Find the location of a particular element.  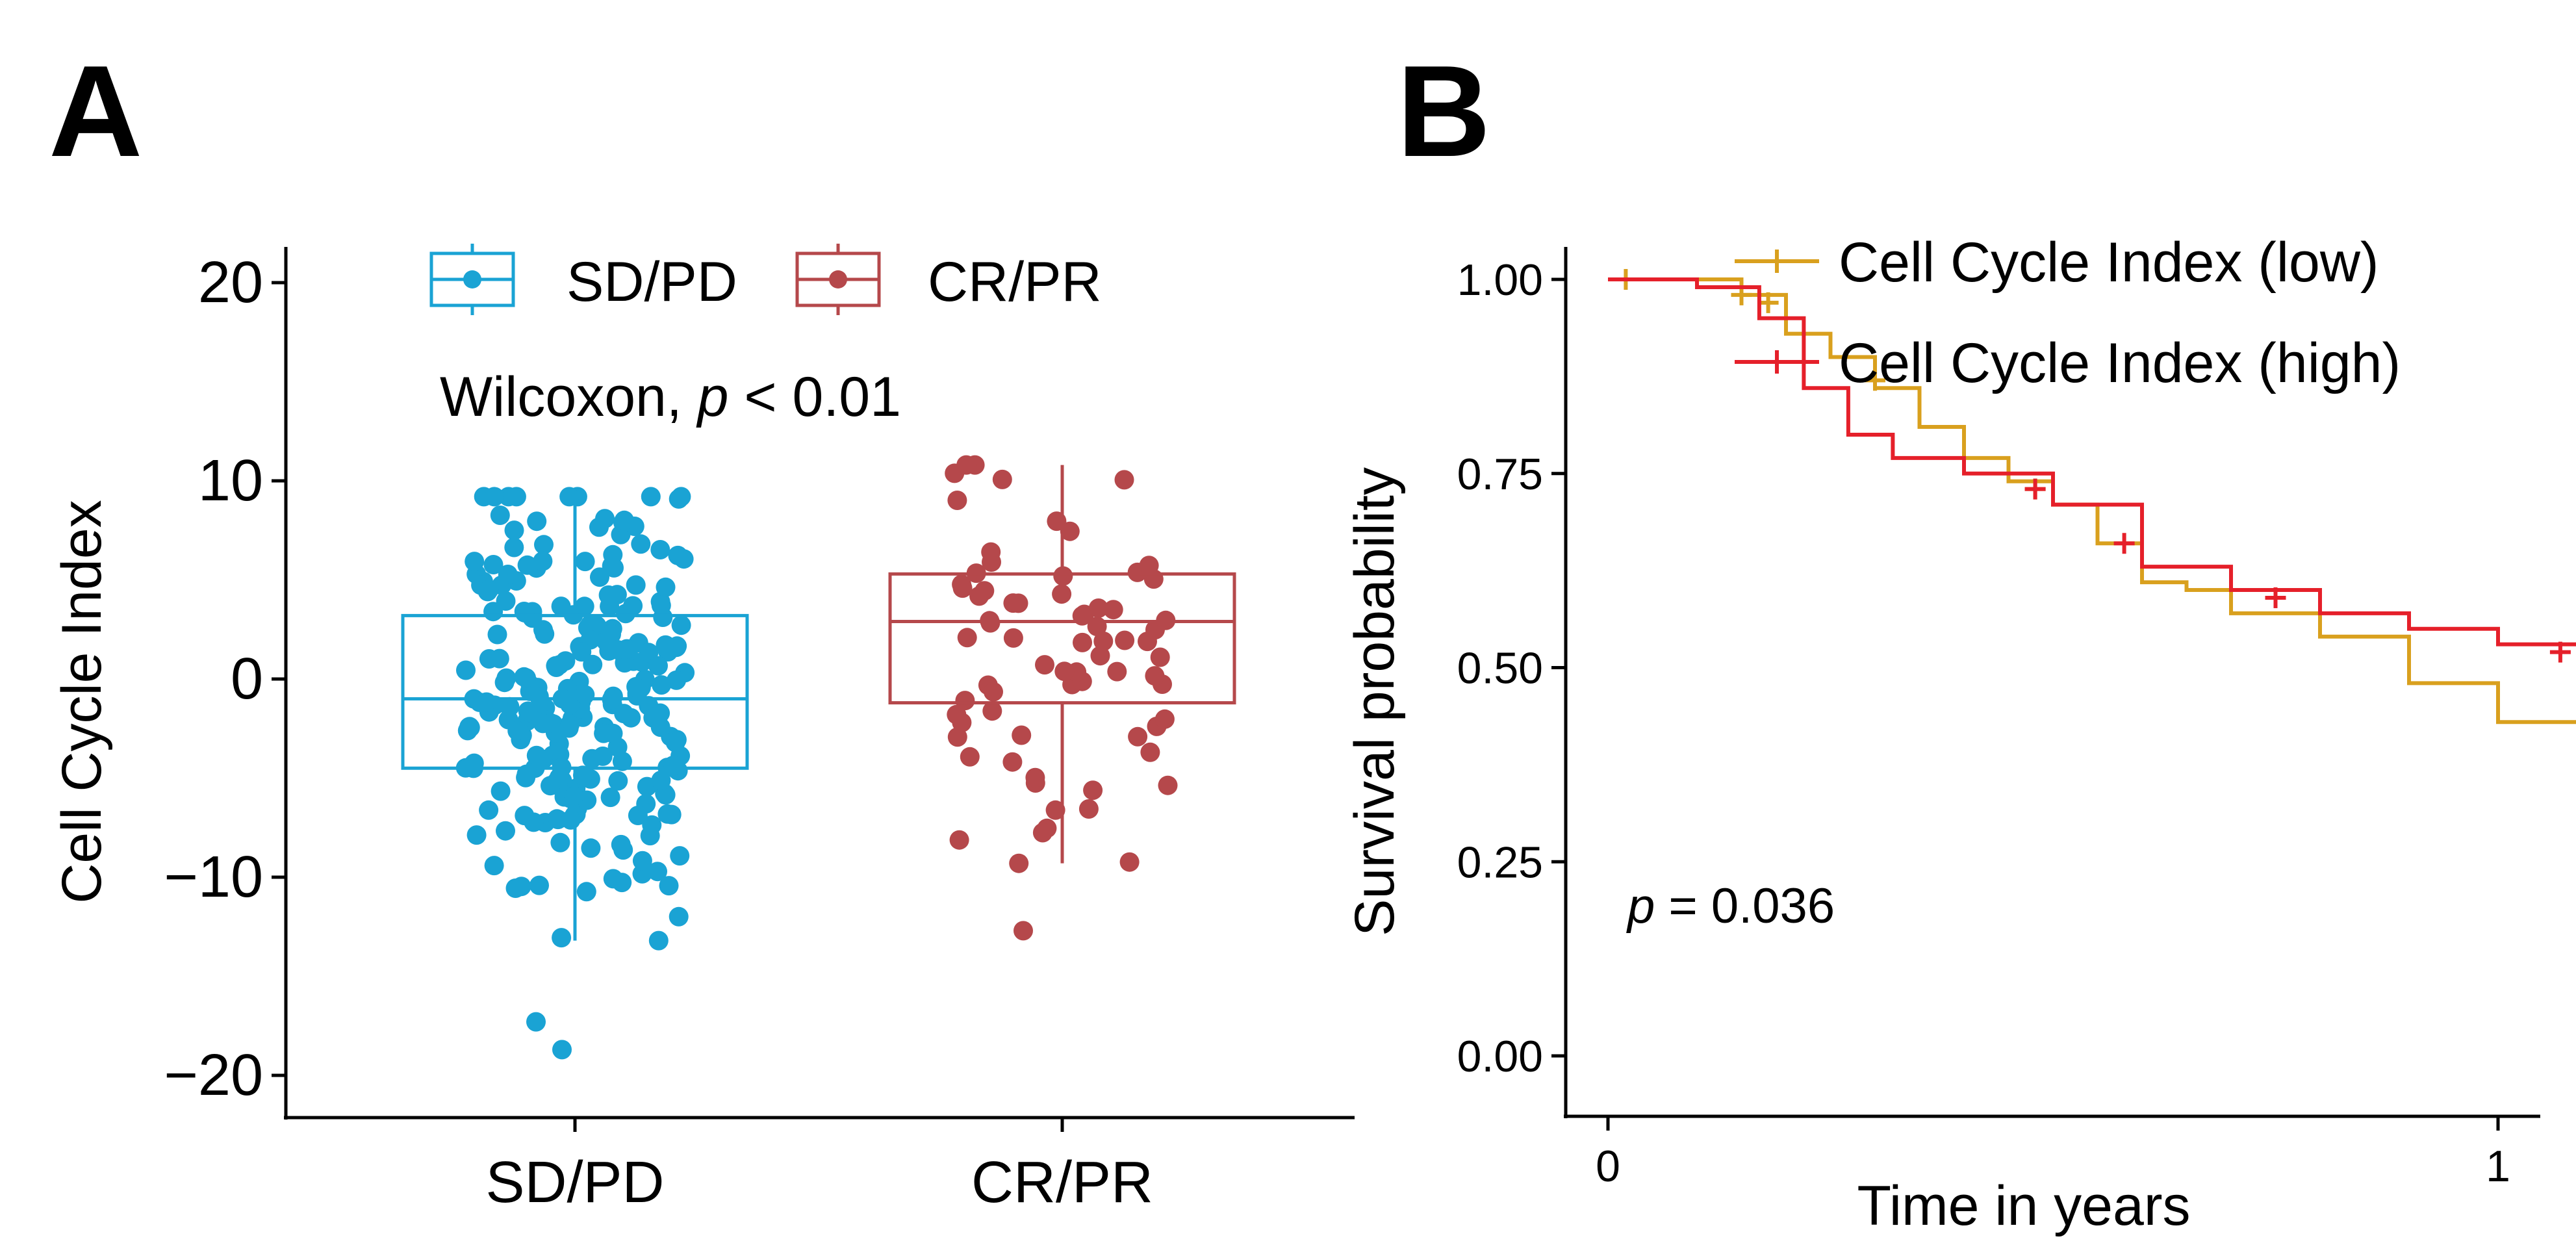

legend-label-crpr: CR/PR is located at coordinates (1015, 282).